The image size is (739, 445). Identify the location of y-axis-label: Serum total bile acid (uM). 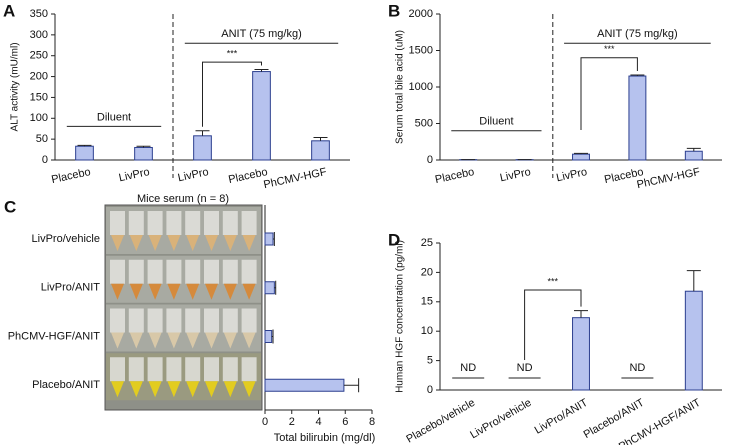
(400, 87).